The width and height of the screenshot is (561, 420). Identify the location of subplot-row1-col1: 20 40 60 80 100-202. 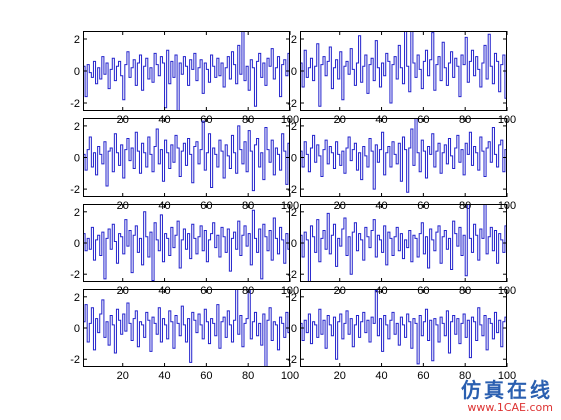
(184, 78).